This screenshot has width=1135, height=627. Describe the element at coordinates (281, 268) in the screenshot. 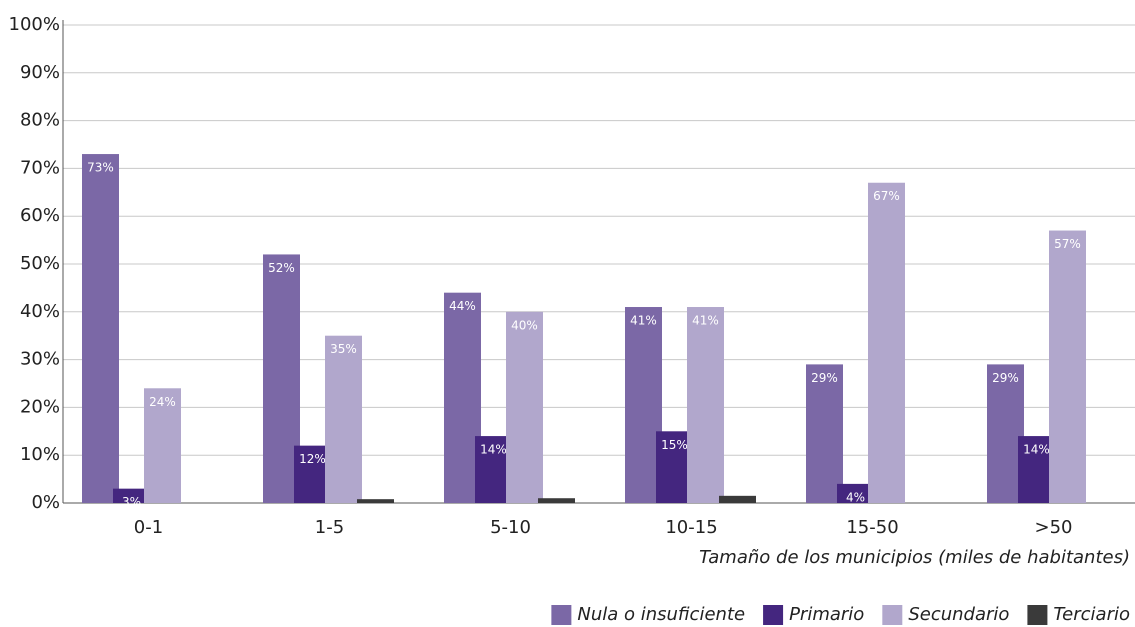

I see `value-label: 52%` at that location.